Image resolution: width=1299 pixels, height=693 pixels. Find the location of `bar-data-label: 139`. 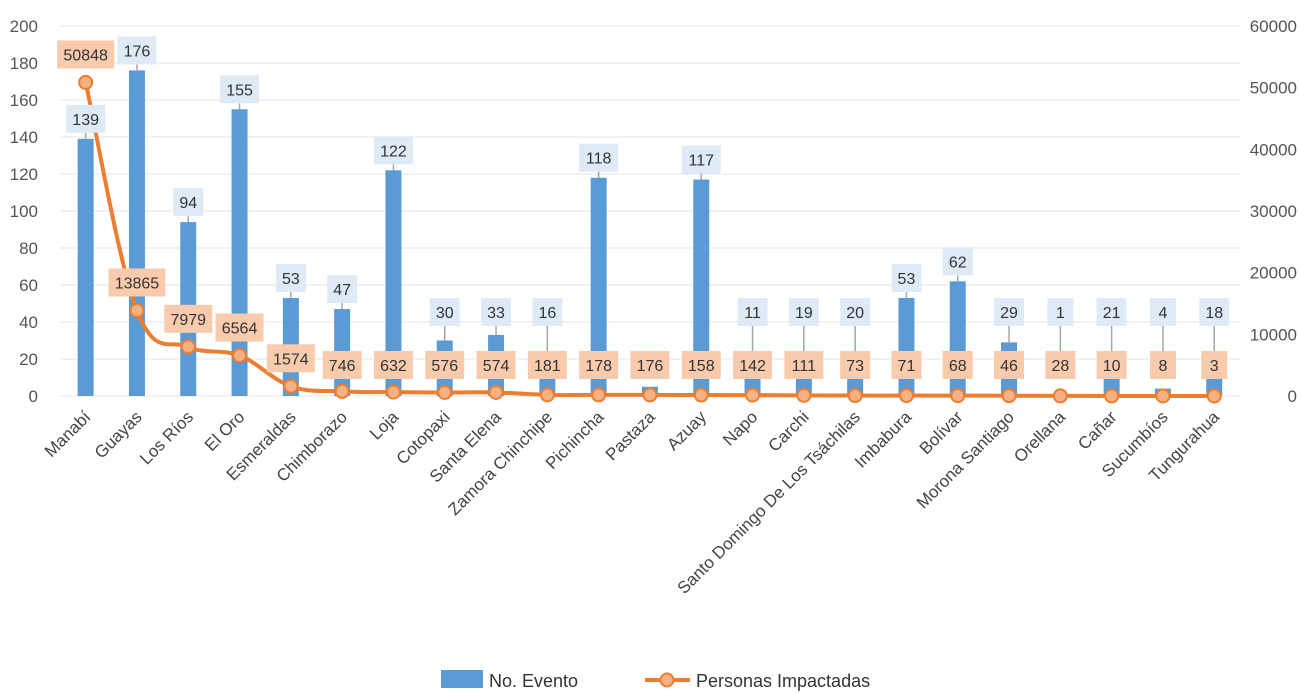

bar-data-label: 139 is located at coordinates (86, 118).